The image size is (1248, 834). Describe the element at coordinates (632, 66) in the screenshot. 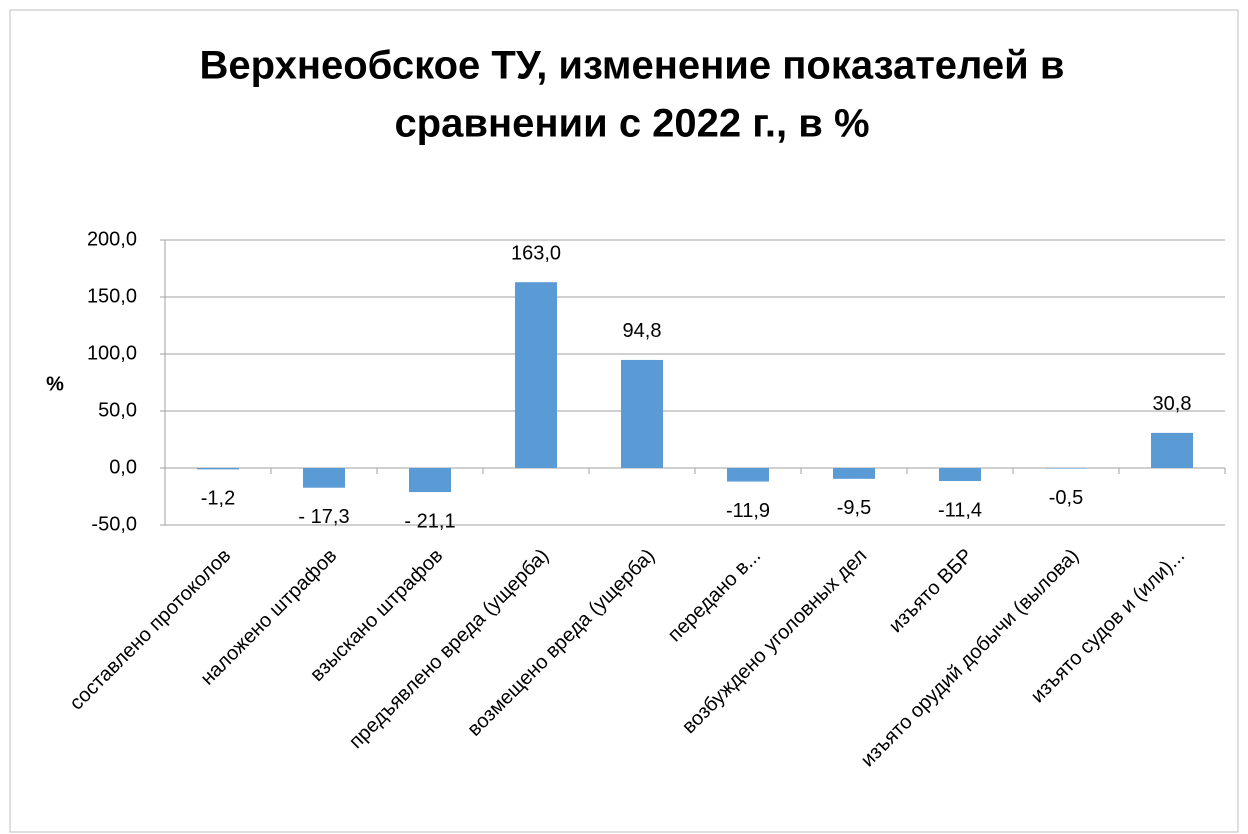

I see `chart-title: Верхнеобское ТУ, изменение показателей в` at that location.